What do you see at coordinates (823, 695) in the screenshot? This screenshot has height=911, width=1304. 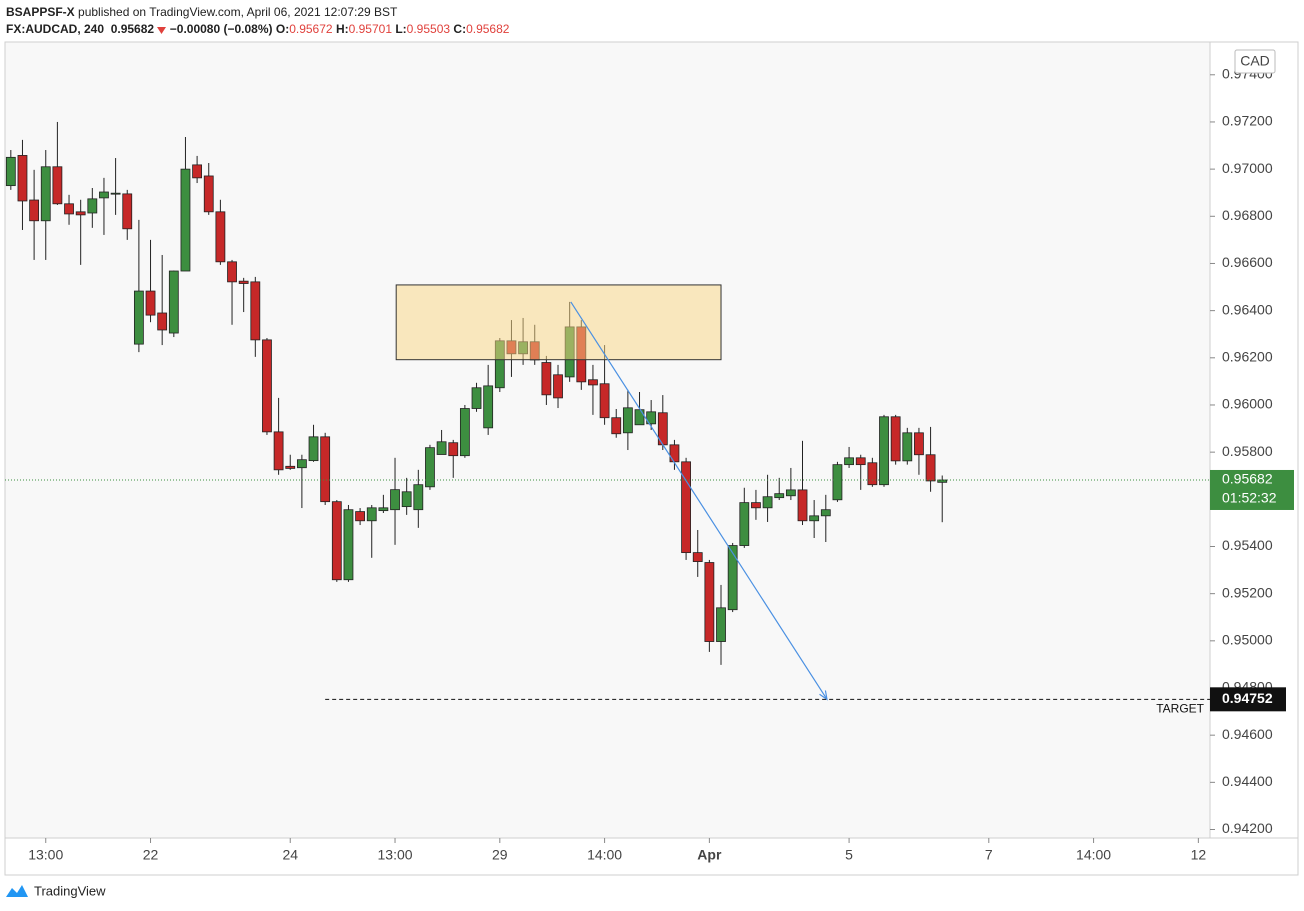 I see `arrow-head` at bounding box center [823, 695].